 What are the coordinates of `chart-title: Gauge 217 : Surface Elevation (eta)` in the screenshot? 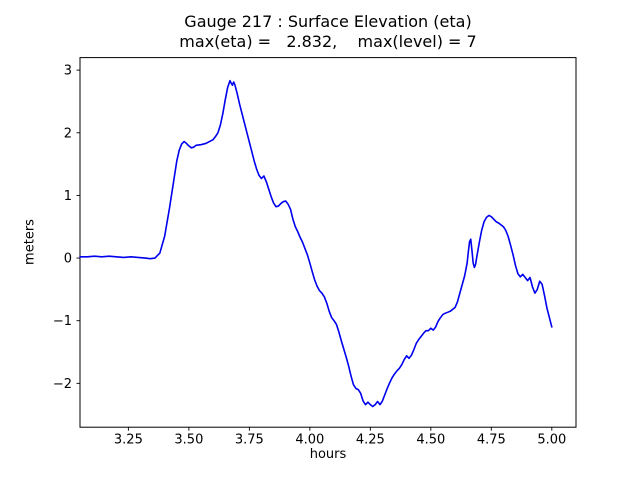 It's located at (328, 21).